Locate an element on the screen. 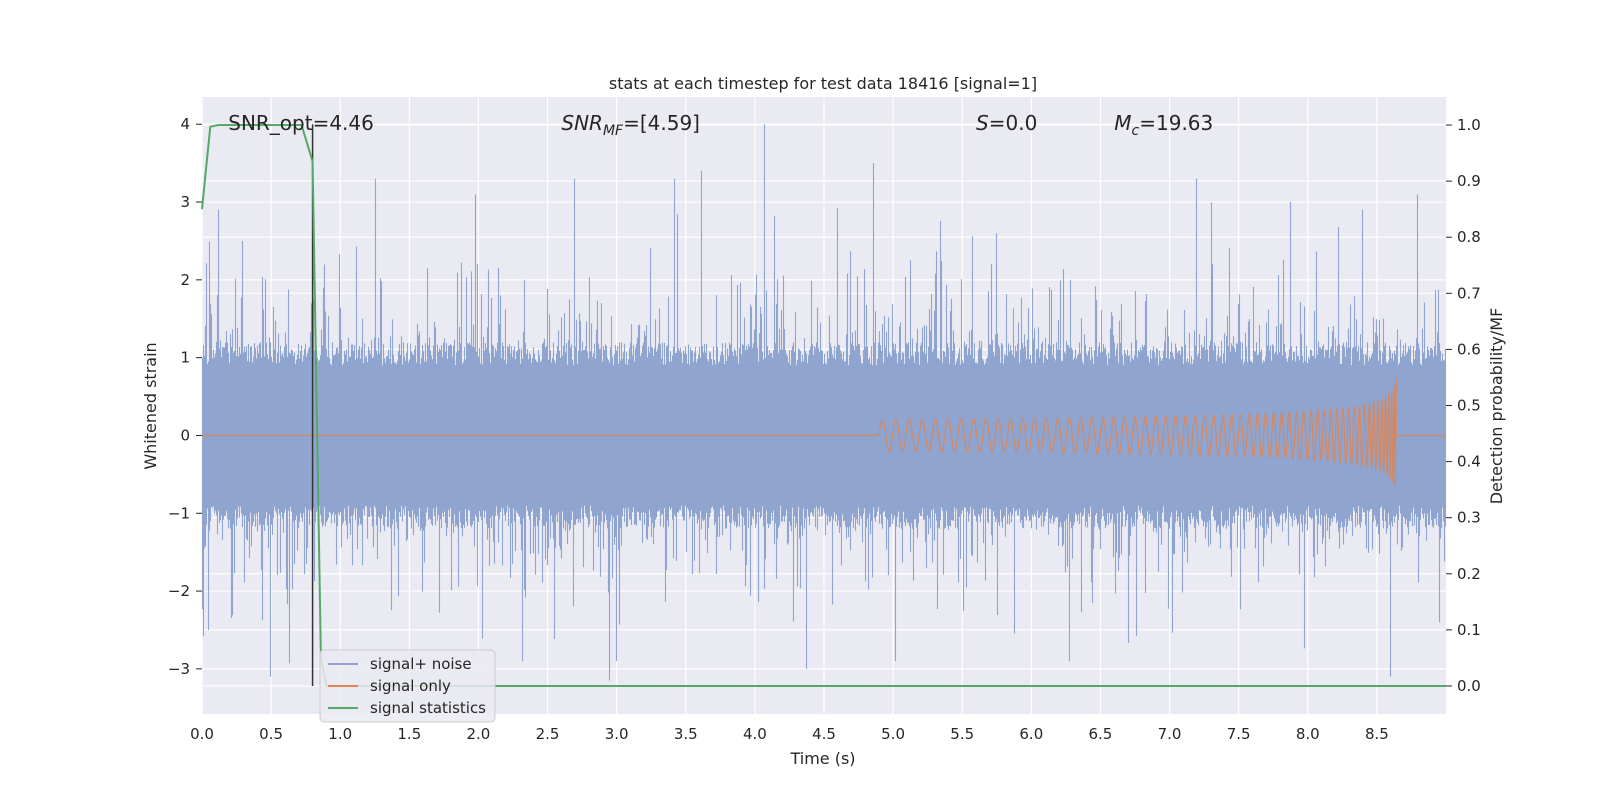 This screenshot has height=805, width=1600. x-tick-label: 6.0 is located at coordinates (1031, 734).